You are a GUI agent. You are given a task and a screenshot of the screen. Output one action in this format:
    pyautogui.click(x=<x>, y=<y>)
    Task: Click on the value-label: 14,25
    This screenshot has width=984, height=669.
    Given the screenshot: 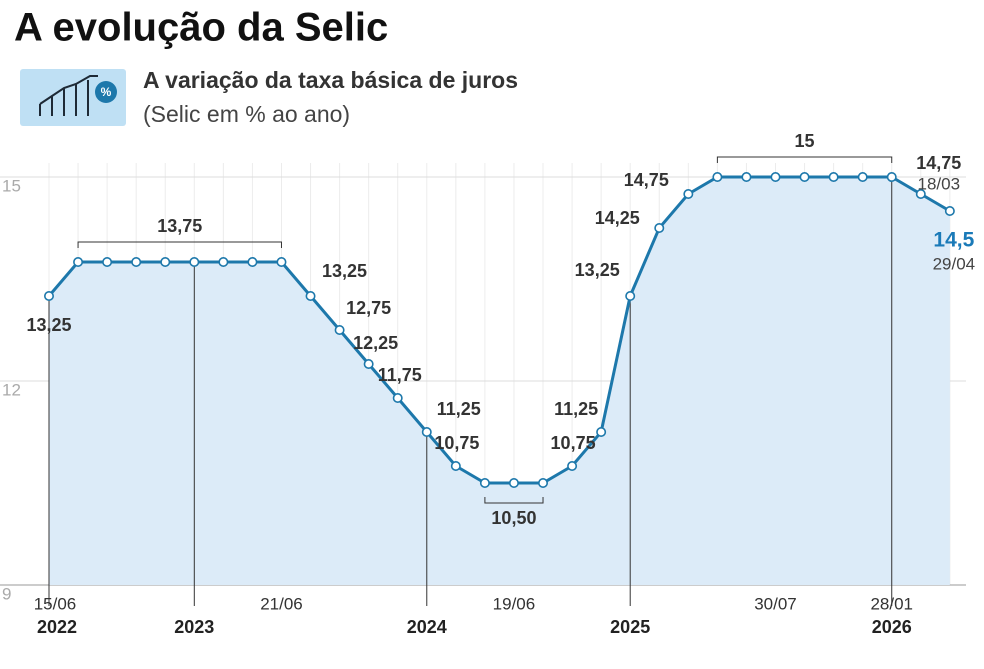 What is the action you would take?
    pyautogui.click(x=617, y=218)
    